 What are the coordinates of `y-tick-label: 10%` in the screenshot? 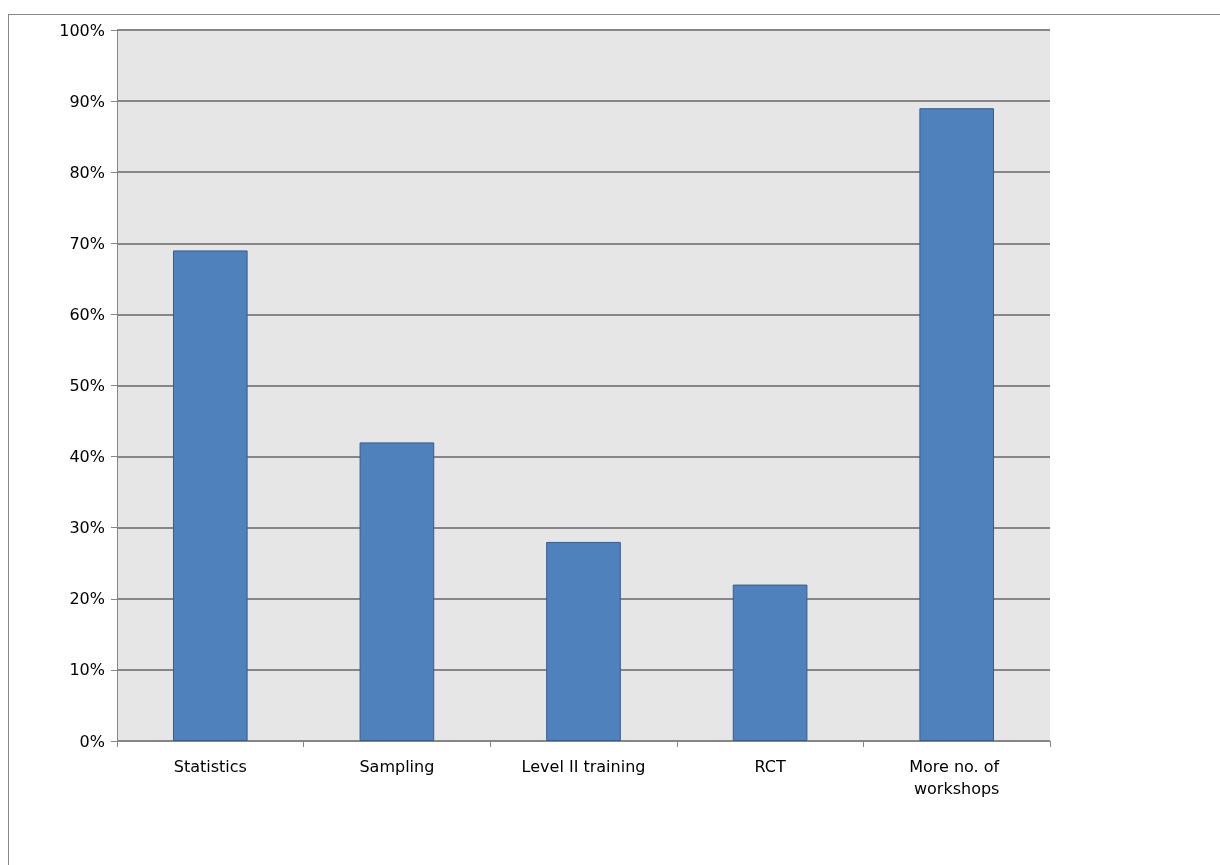 It's located at (87, 670).